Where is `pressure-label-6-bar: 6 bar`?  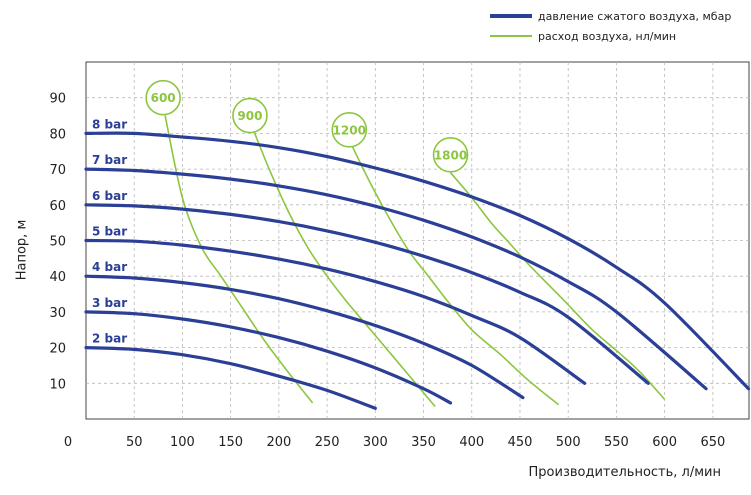
pressure-label-6-bar: 6 bar is located at coordinates (109, 196).